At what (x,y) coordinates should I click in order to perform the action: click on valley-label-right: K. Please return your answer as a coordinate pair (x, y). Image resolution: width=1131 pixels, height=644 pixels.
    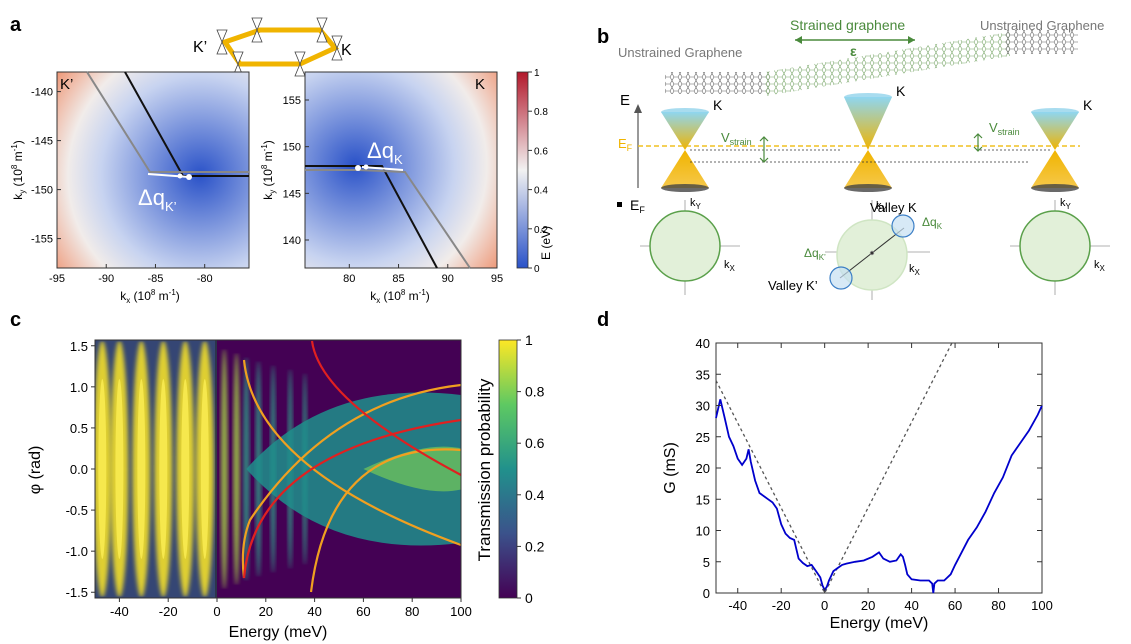
    Looking at the image, I should click on (1088, 105).